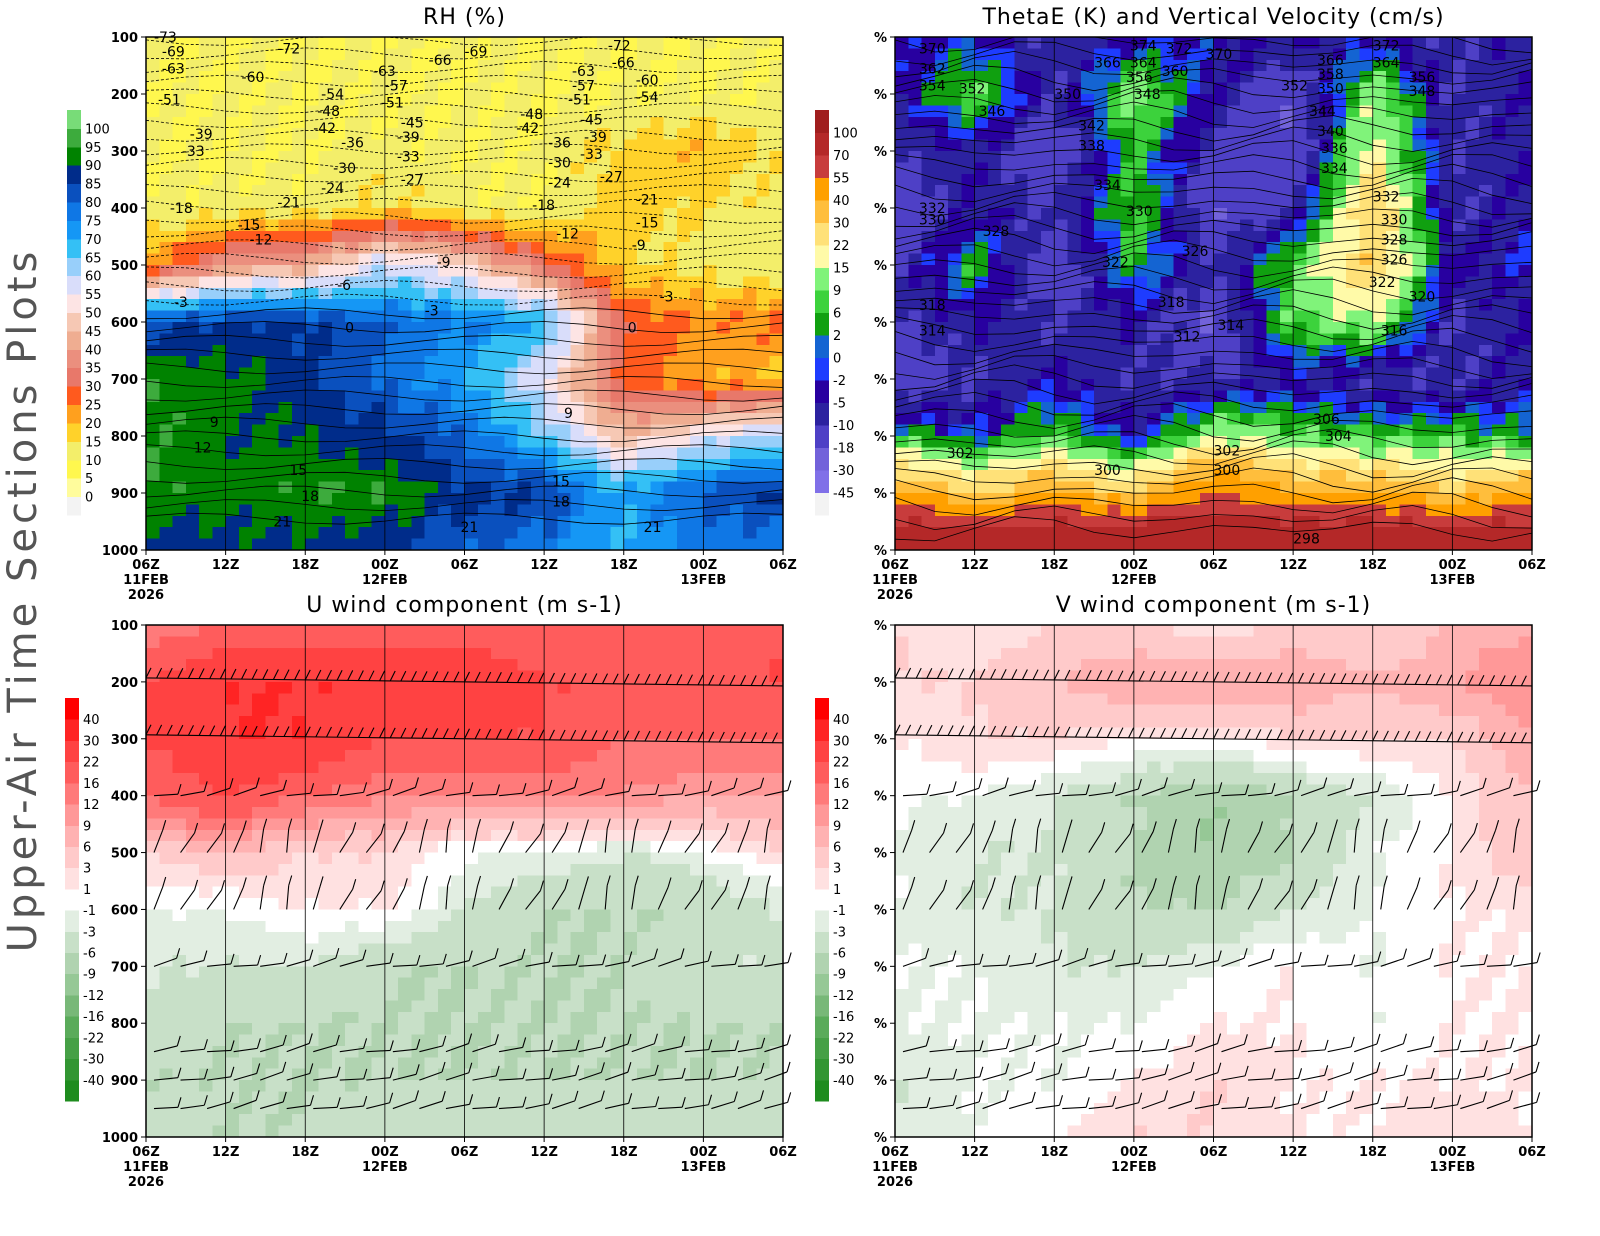 The width and height of the screenshot is (1600, 1236). Describe the element at coordinates (1334, 169) in the screenshot. I see `contour-label: 334` at that location.